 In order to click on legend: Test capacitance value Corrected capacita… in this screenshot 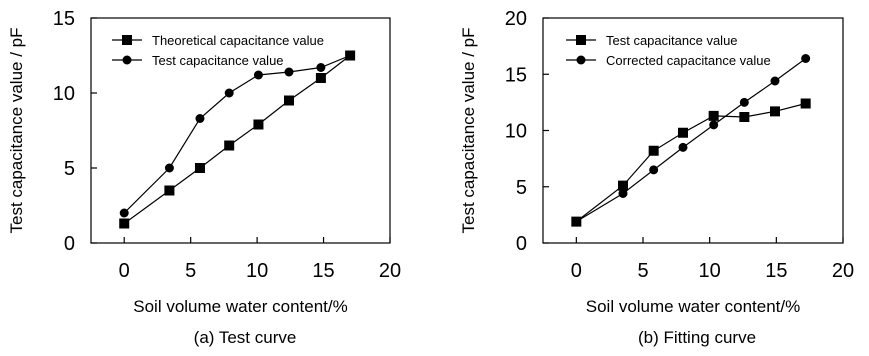, I will do `click(668, 50)`.